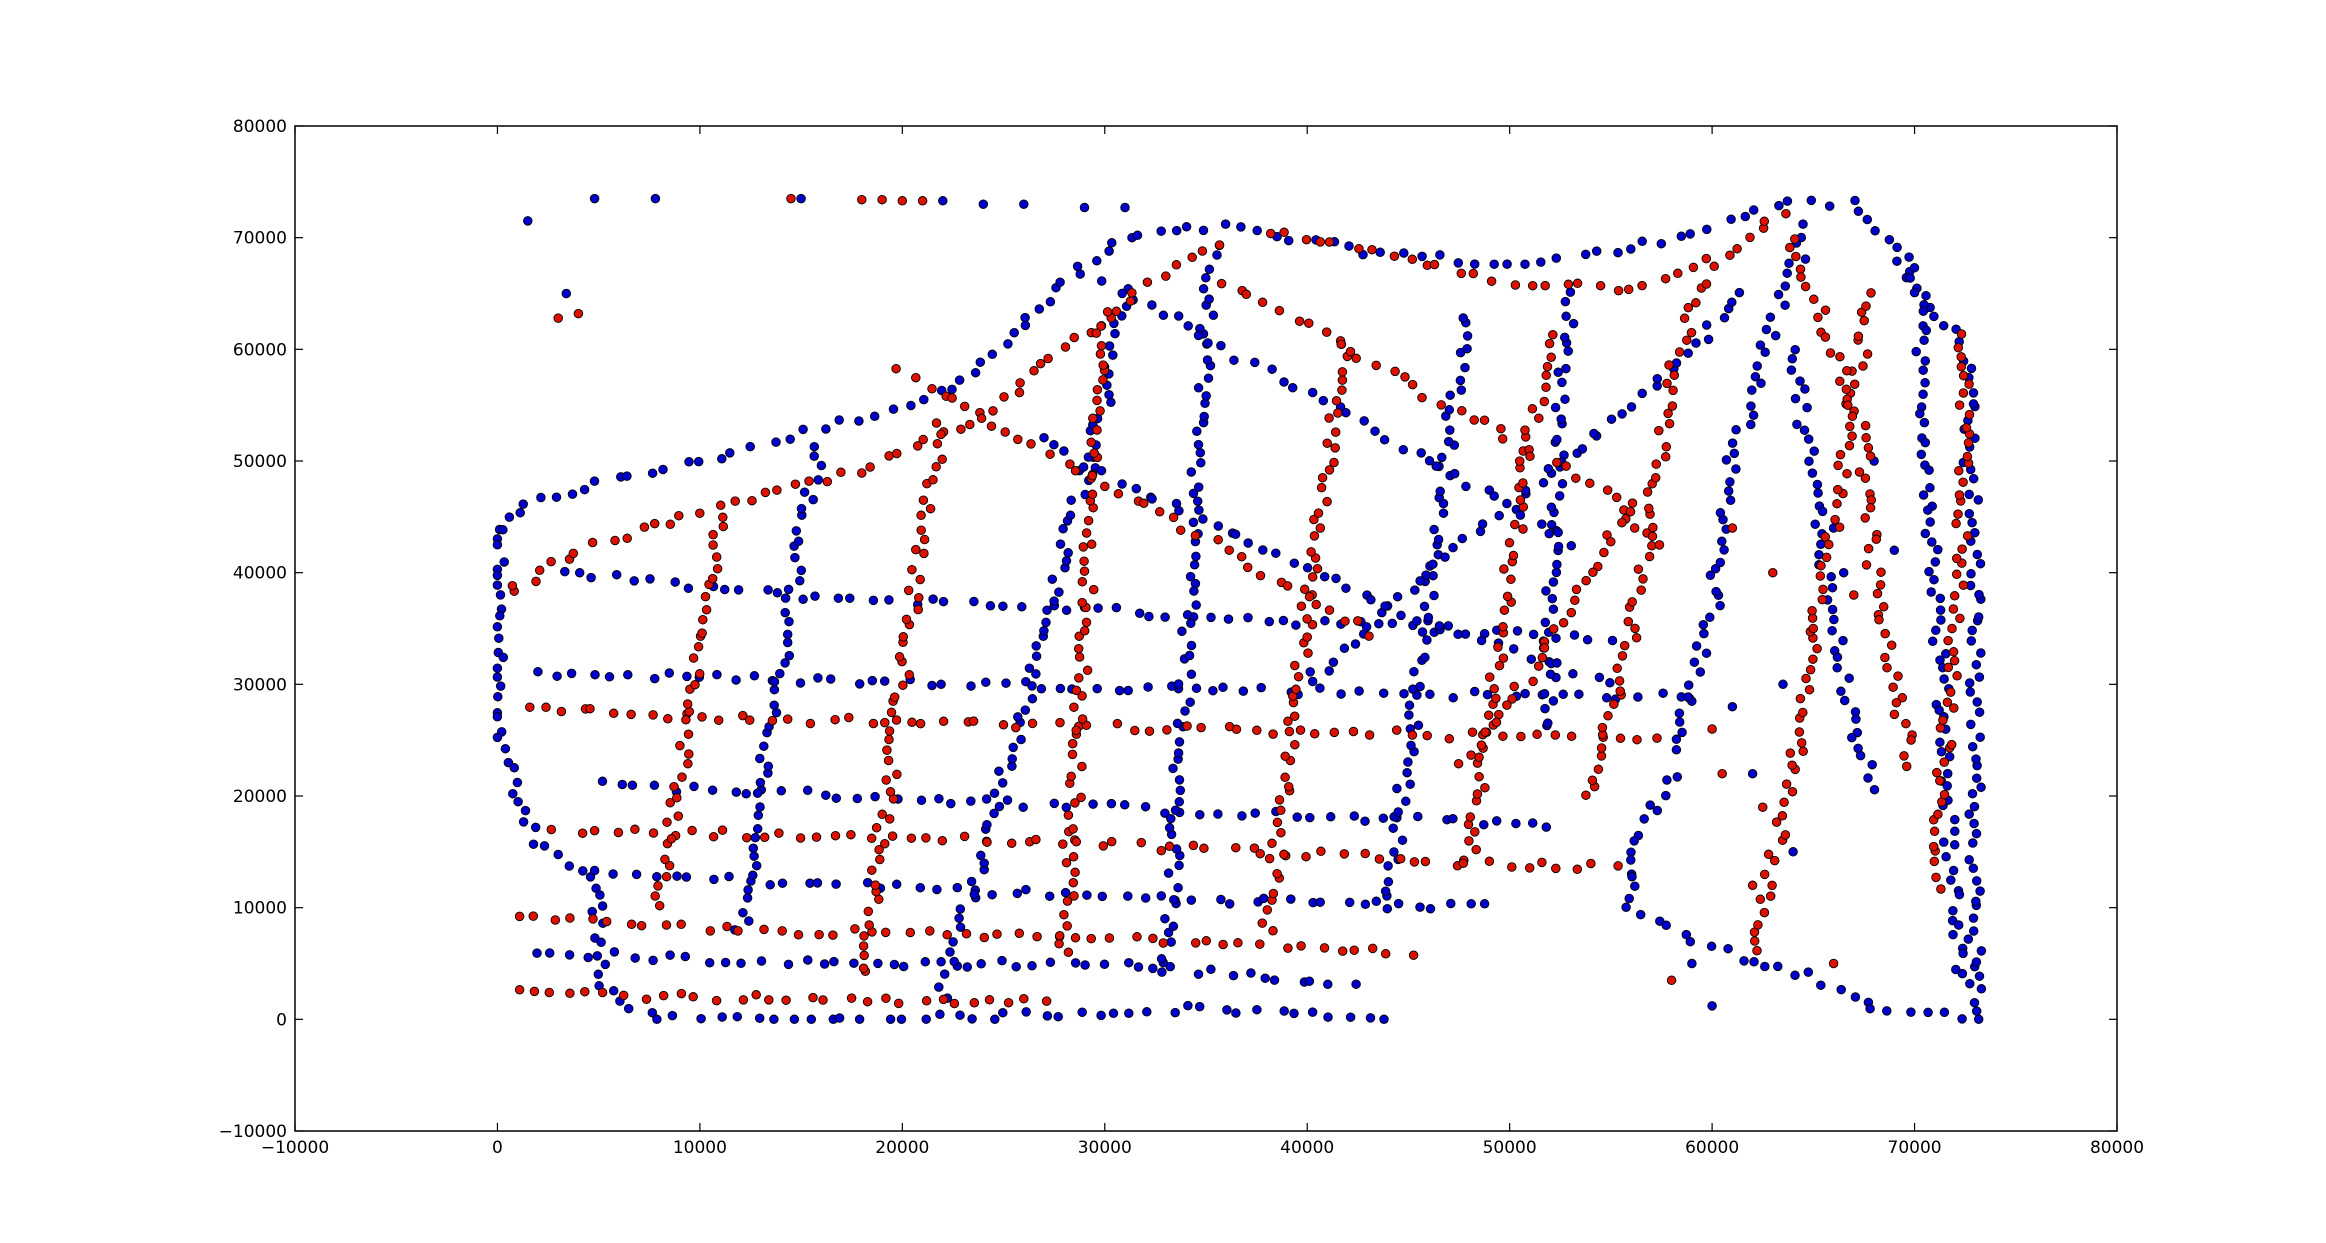  What do you see at coordinates (700, 1148) in the screenshot?
I see `x-tick-label: 10000` at bounding box center [700, 1148].